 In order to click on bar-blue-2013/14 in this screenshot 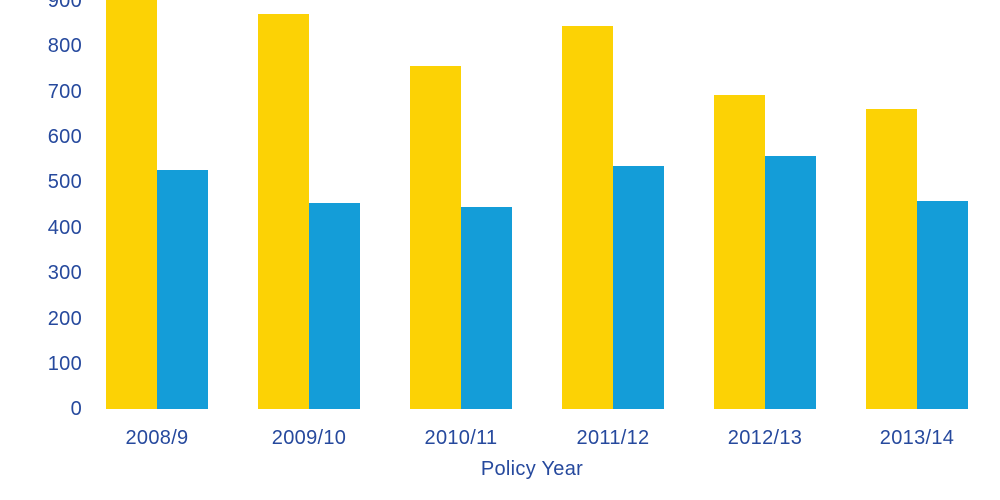, I will do `click(942, 305)`.